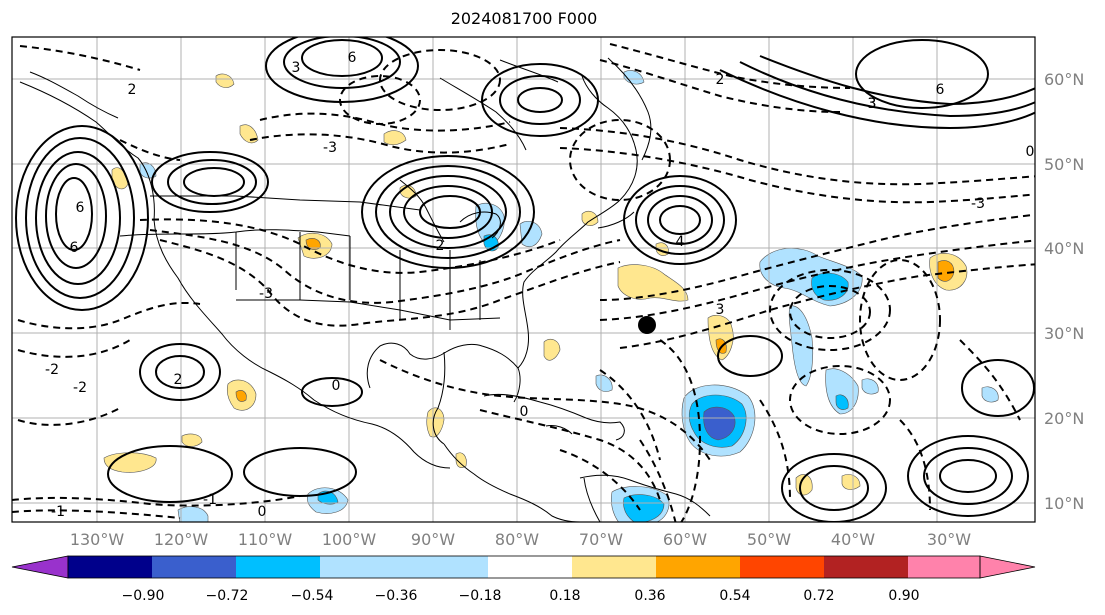 This screenshot has height=615, width=1105. What do you see at coordinates (40, 567) in the screenshot?
I see `colorbar-extend-low` at bounding box center [40, 567].